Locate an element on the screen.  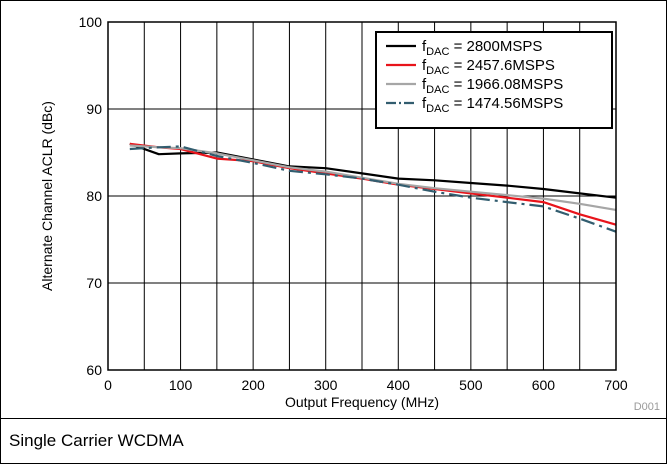
x-tick-label: 100 is located at coordinates (181, 385).